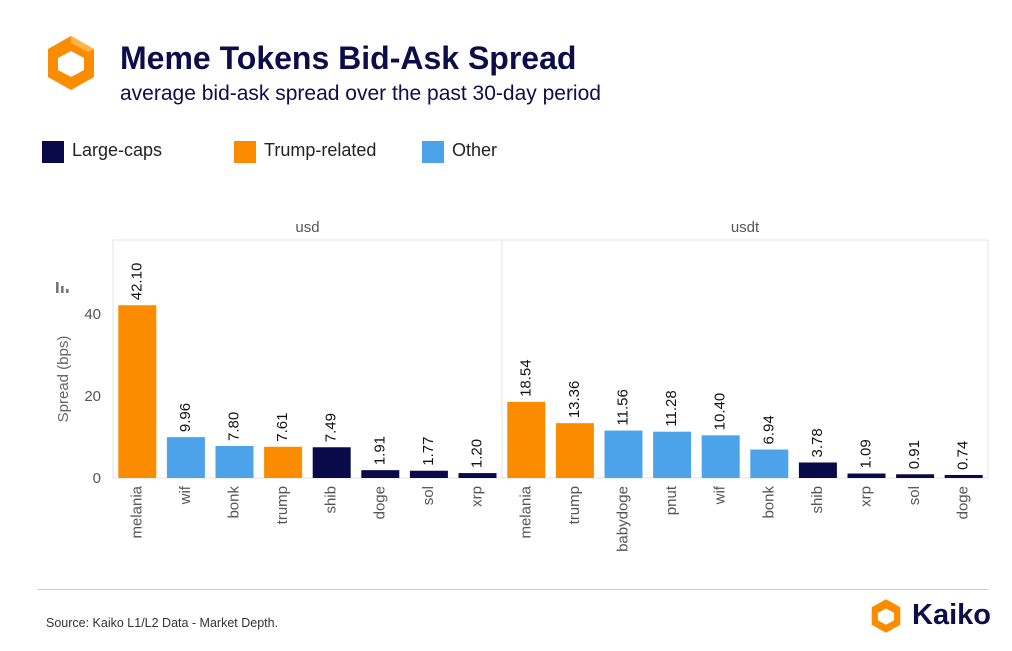  What do you see at coordinates (513, 589) in the screenshot?
I see `footer-divider` at bounding box center [513, 589].